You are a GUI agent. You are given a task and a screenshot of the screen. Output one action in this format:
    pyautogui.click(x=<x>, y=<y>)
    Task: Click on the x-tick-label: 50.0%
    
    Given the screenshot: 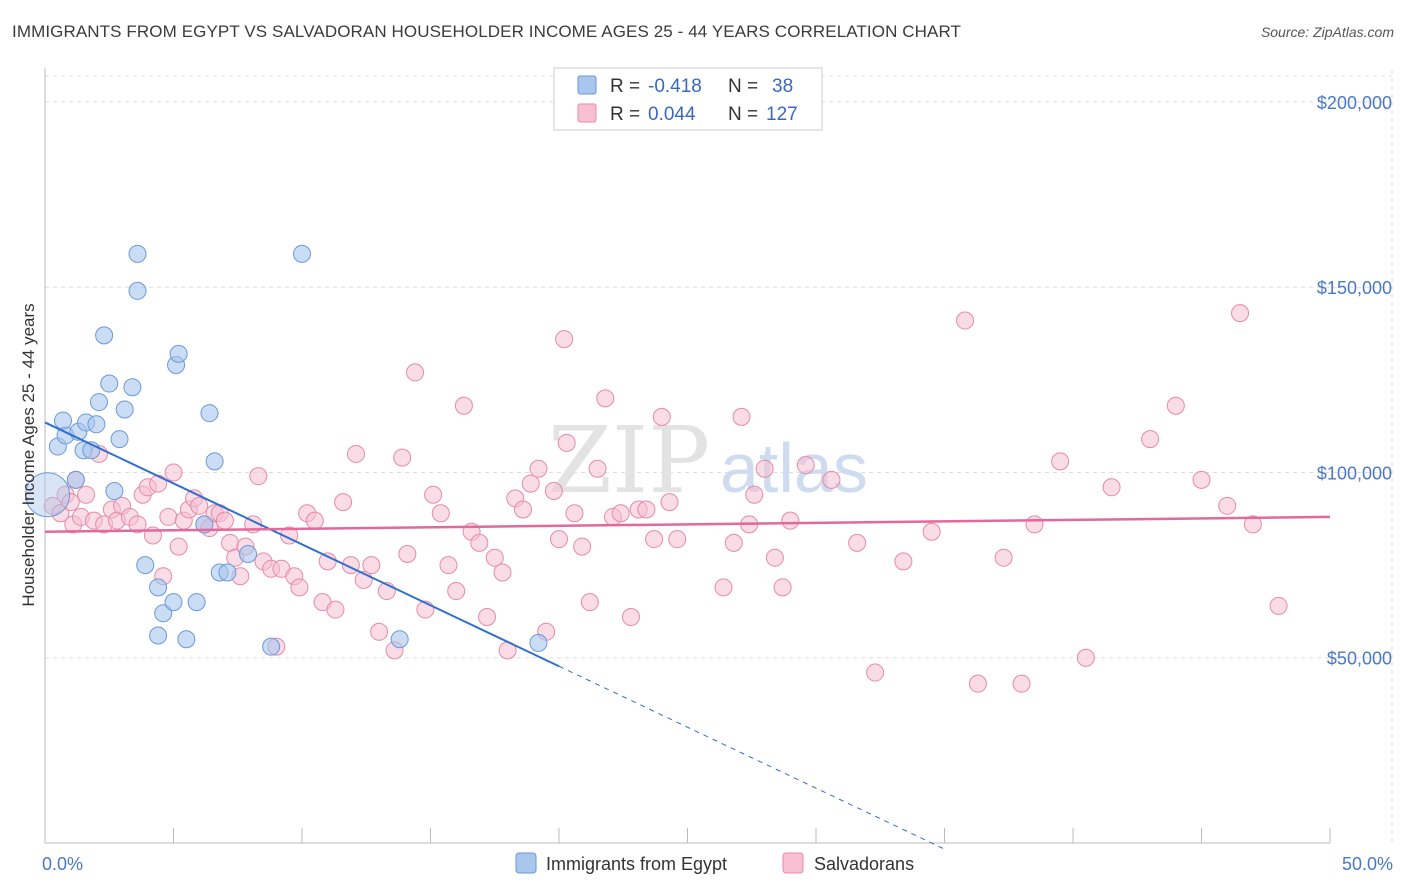 What is the action you would take?
    pyautogui.click(x=1367, y=864)
    